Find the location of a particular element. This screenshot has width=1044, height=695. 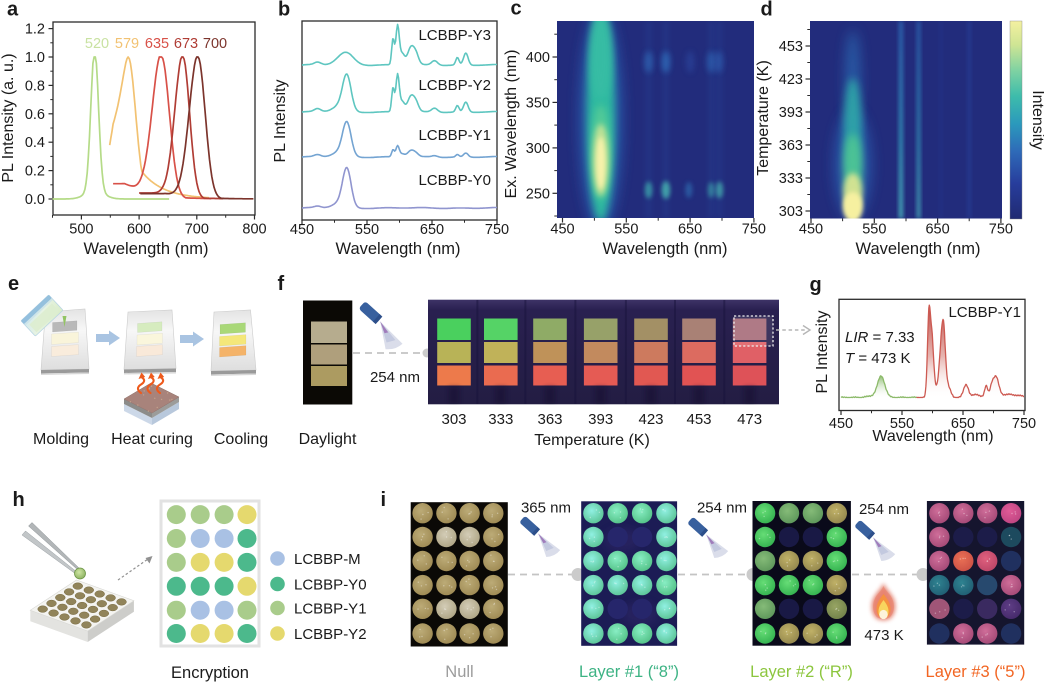

svg-text: 500 is located at coordinates (81, 230).